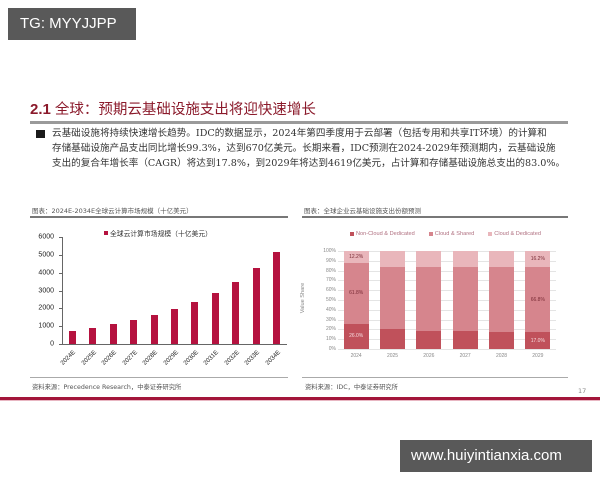  Describe the element at coordinates (496, 456) in the screenshot. I see `watermark-bottom: www.huiyintianxia.com` at that location.